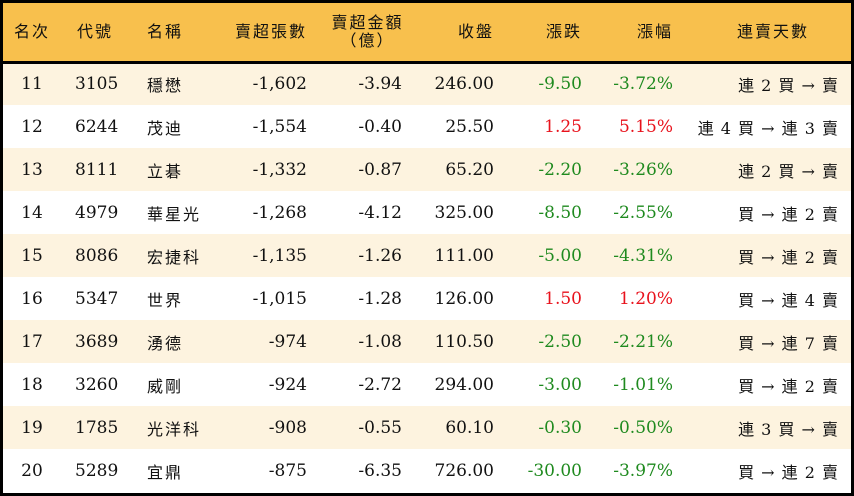 This screenshot has height=496, width=854. Describe the element at coordinates (95, 31) in the screenshot. I see `header-code: 代號` at that location.